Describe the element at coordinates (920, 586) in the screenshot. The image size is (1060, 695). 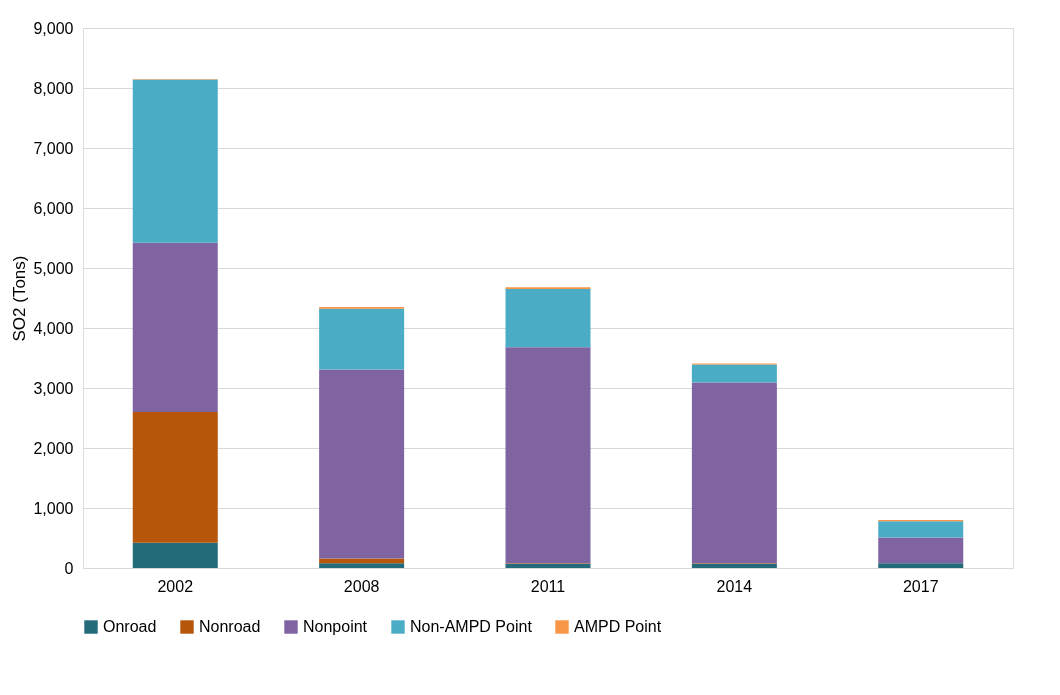
I see `x-tick-label: 2017` at that location.